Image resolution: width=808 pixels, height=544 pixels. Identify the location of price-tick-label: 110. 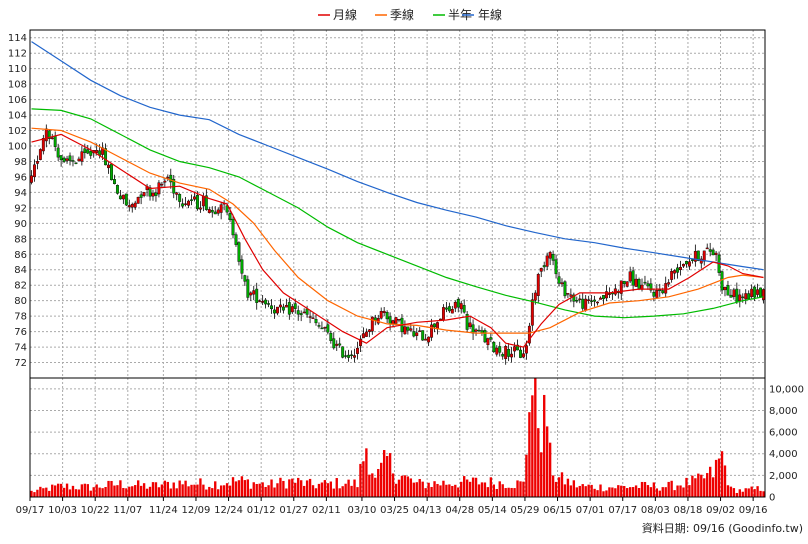
(17, 69).